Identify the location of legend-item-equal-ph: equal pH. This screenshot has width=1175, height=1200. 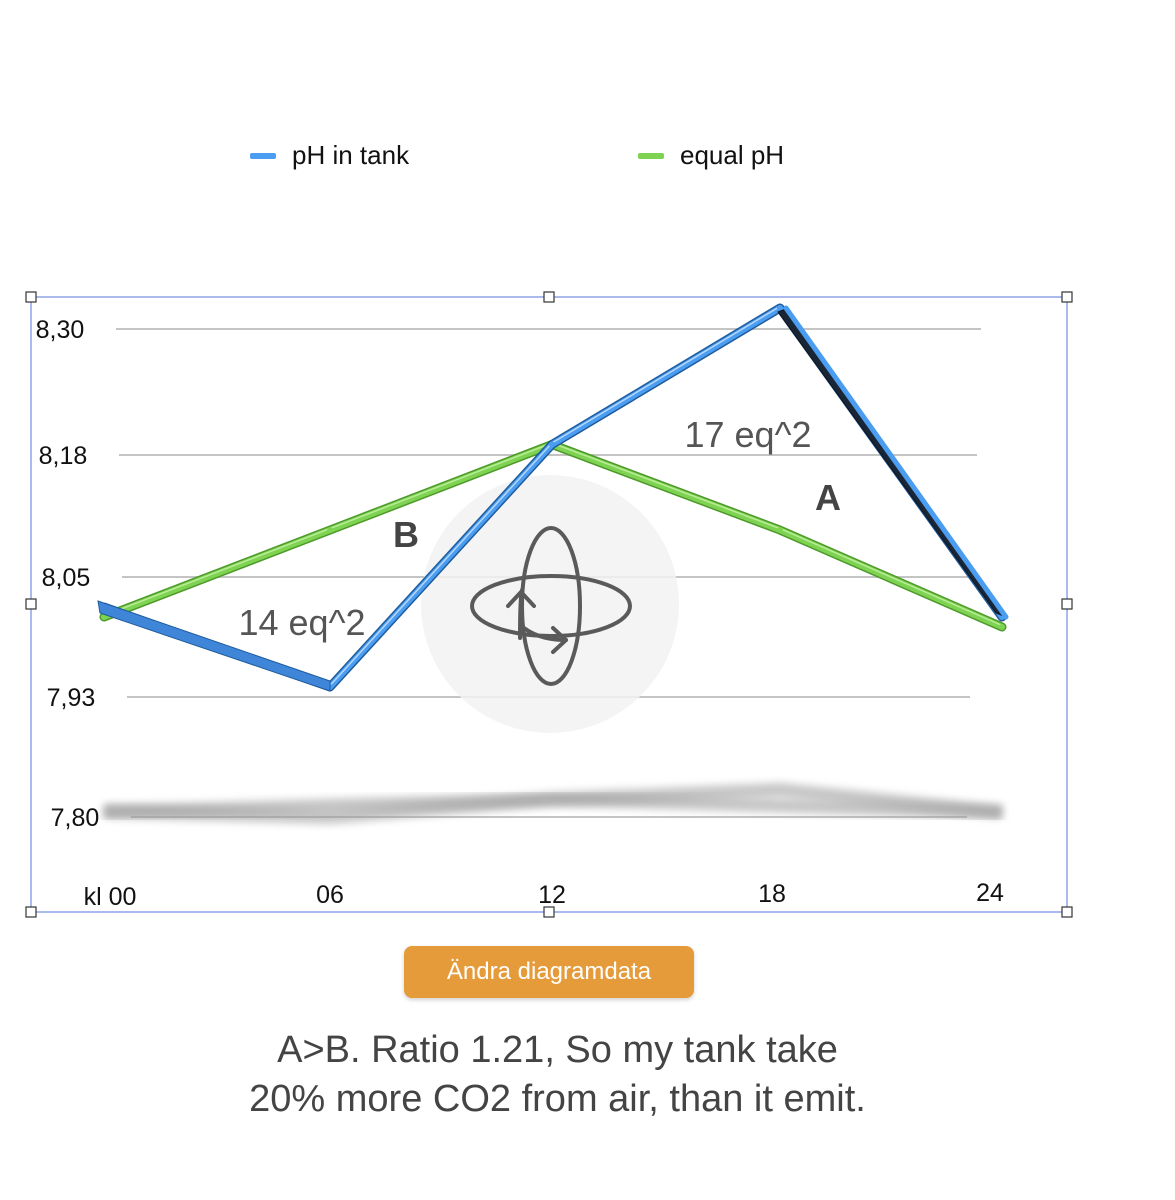
(711, 155).